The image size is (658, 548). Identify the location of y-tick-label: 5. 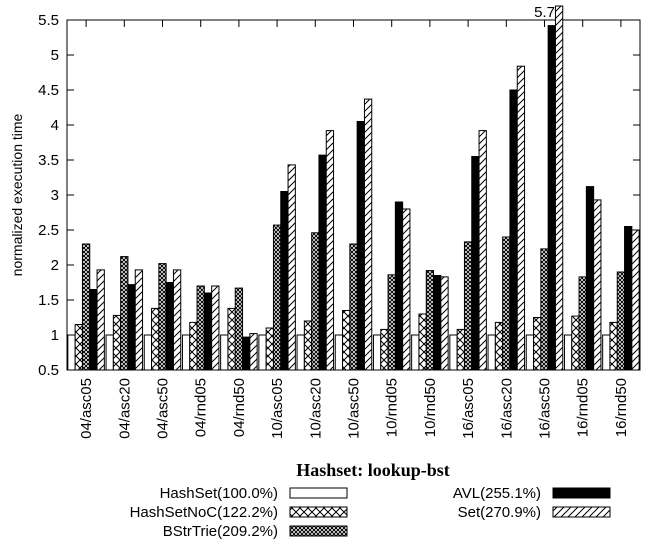
(55, 55).